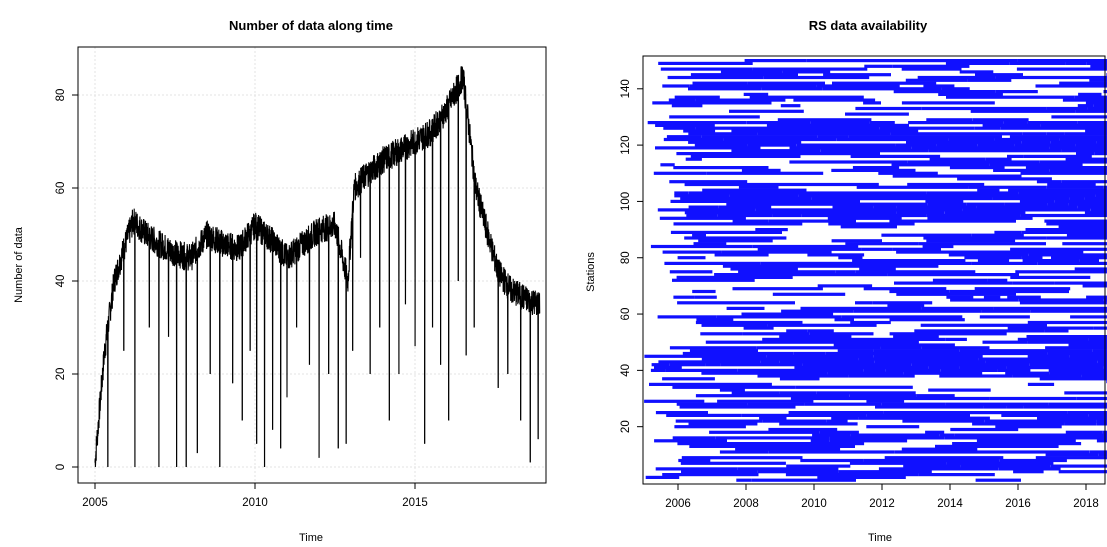 The height and width of the screenshot is (547, 1107). I want to click on right-y-axis: 20 40 60 80 100 120 140, so click(631, 256).